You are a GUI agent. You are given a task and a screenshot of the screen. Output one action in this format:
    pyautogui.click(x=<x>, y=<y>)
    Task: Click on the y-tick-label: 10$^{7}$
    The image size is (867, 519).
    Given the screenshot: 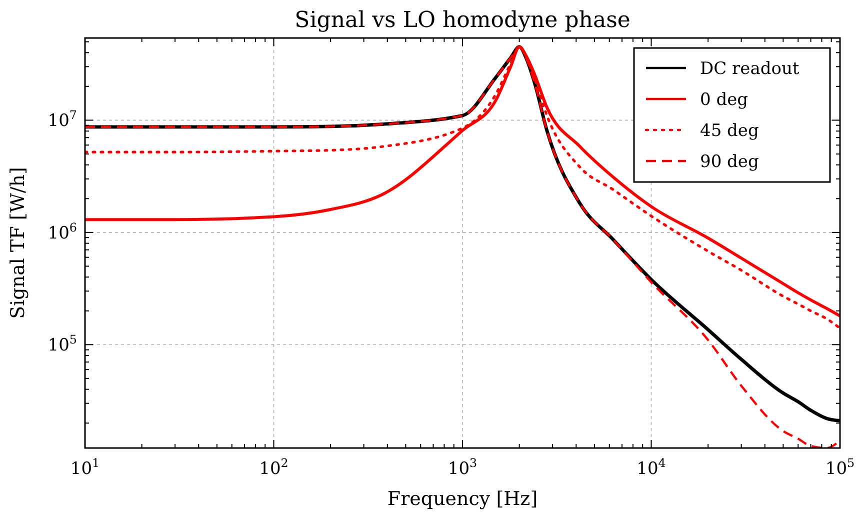 What is the action you would take?
    pyautogui.click(x=62, y=120)
    